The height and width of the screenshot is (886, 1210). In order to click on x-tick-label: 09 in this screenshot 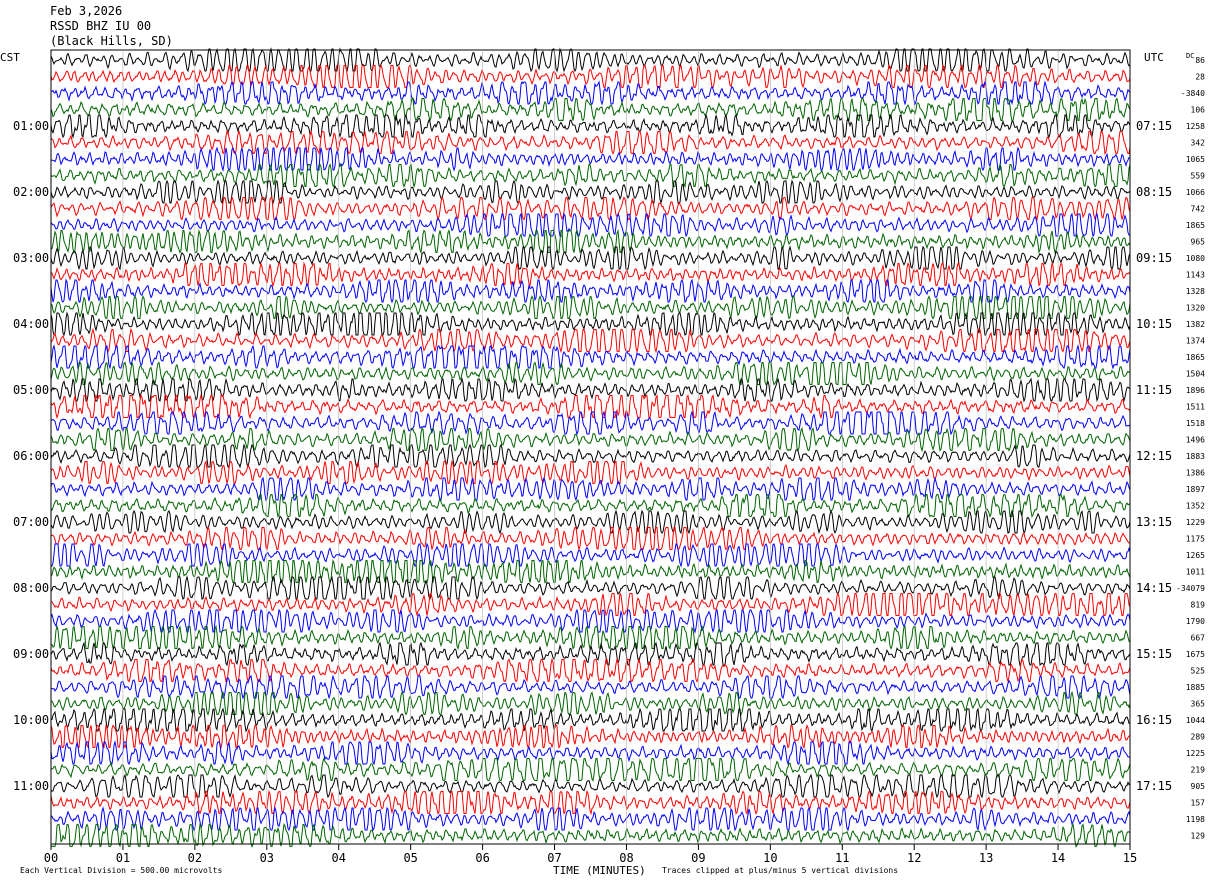, I will do `click(698, 858)`.